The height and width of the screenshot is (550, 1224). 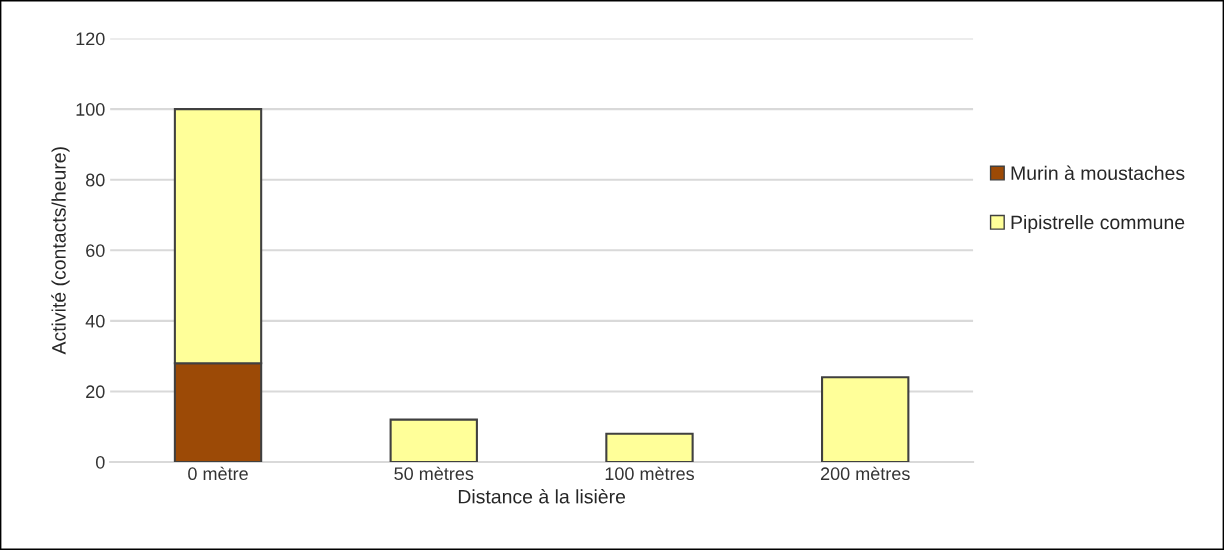 I want to click on y-tick-label: 100, so click(x=90, y=109).